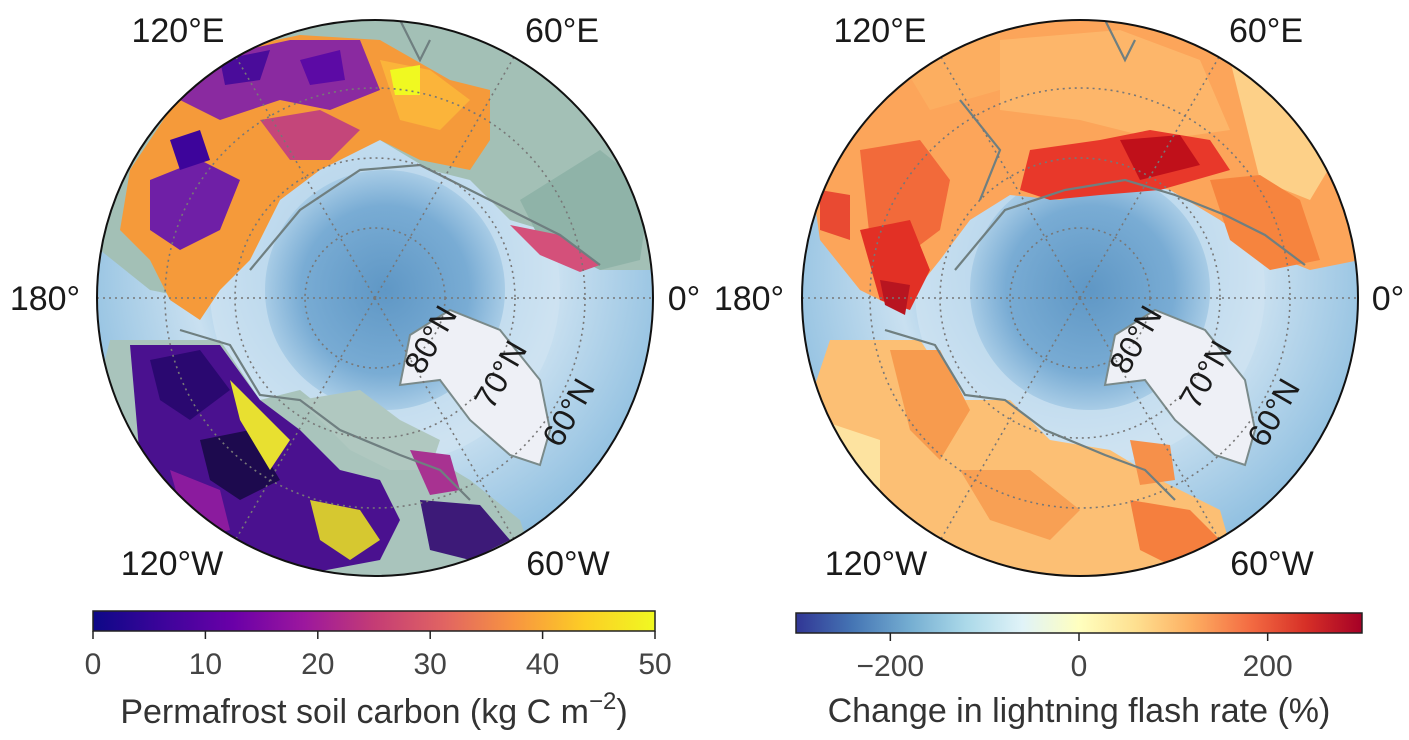 This screenshot has width=1409, height=740. Describe the element at coordinates (317, 664) in the screenshot. I see `colorbar-tick-label: 20` at that location.